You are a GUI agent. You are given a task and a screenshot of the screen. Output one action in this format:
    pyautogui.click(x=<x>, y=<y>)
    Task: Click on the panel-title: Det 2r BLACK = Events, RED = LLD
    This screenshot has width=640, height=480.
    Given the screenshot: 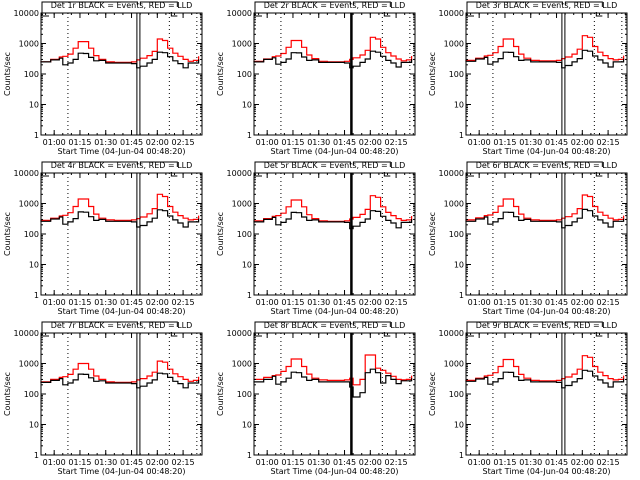 What is the action you would take?
    pyautogui.click(x=335, y=5)
    